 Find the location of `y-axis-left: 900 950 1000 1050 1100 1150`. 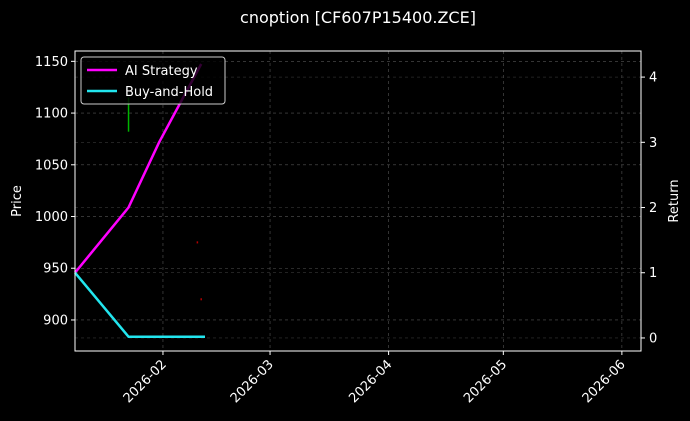

y-axis-left: 900 950 1000 1050 1100 1150 is located at coordinates (55, 191).